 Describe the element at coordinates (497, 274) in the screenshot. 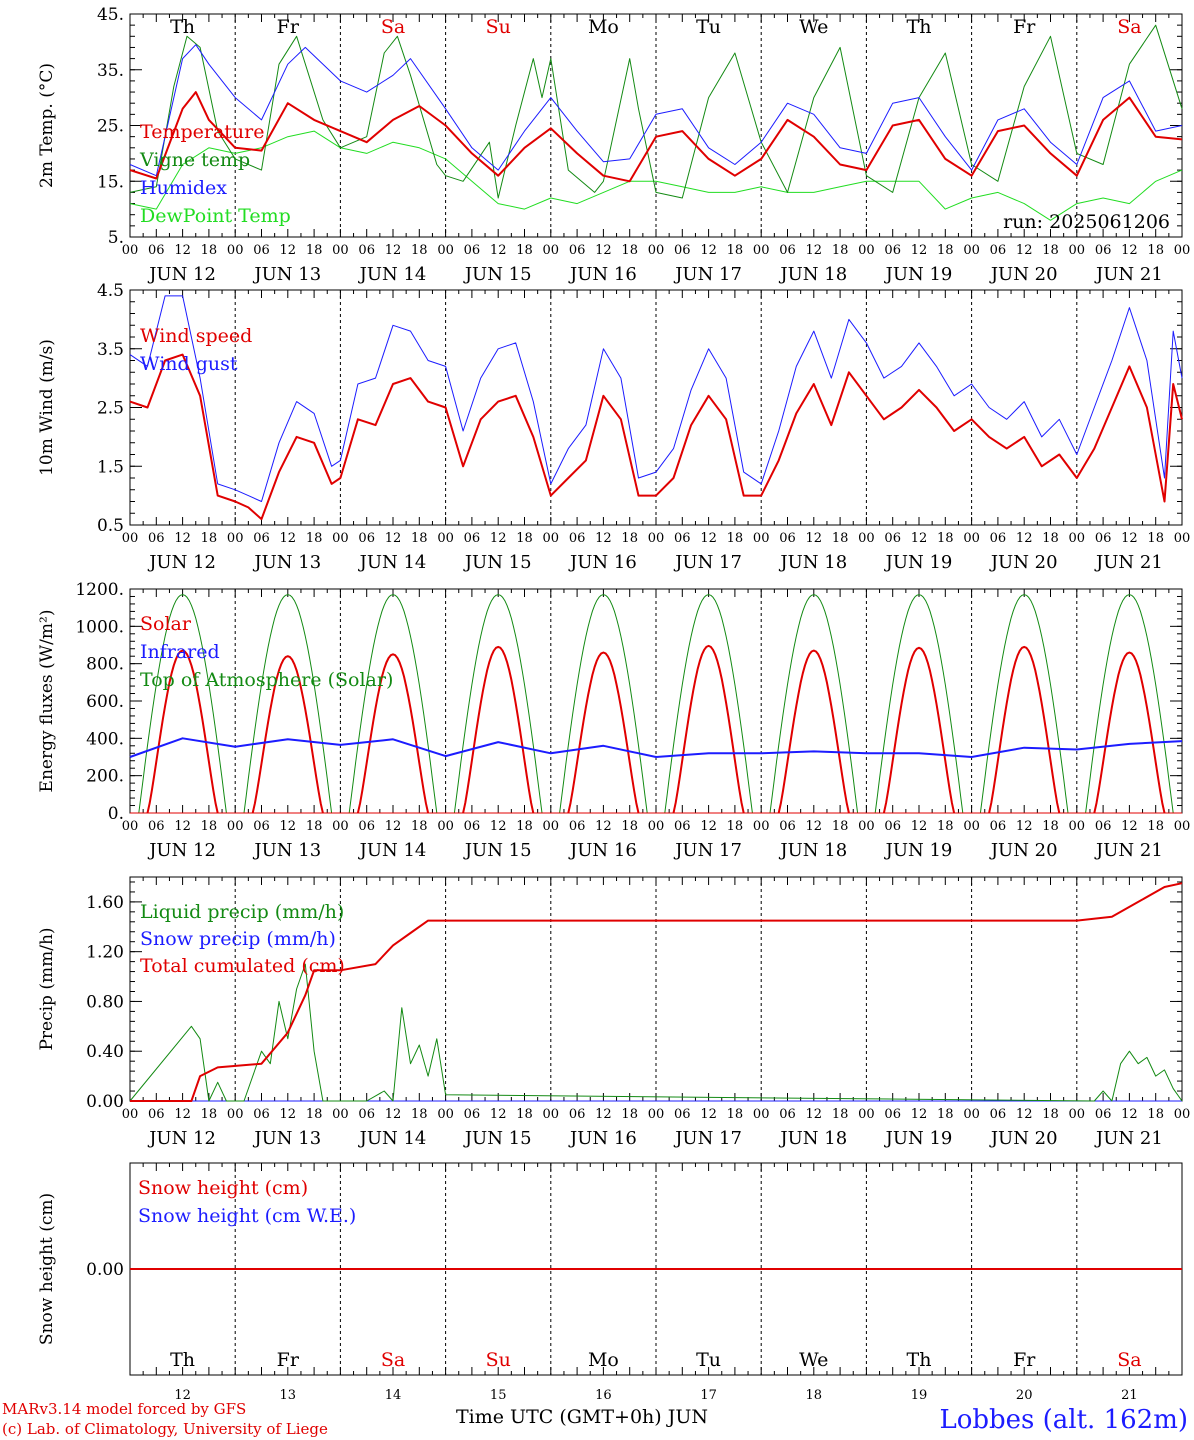

I see `date-label: JUN 15` at that location.